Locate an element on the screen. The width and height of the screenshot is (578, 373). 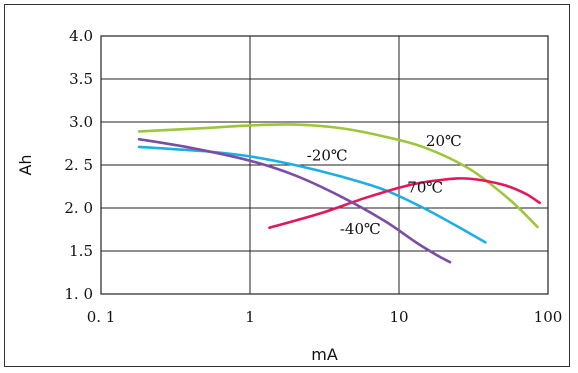
x-tick-label: 1 is located at coordinates (250, 317).